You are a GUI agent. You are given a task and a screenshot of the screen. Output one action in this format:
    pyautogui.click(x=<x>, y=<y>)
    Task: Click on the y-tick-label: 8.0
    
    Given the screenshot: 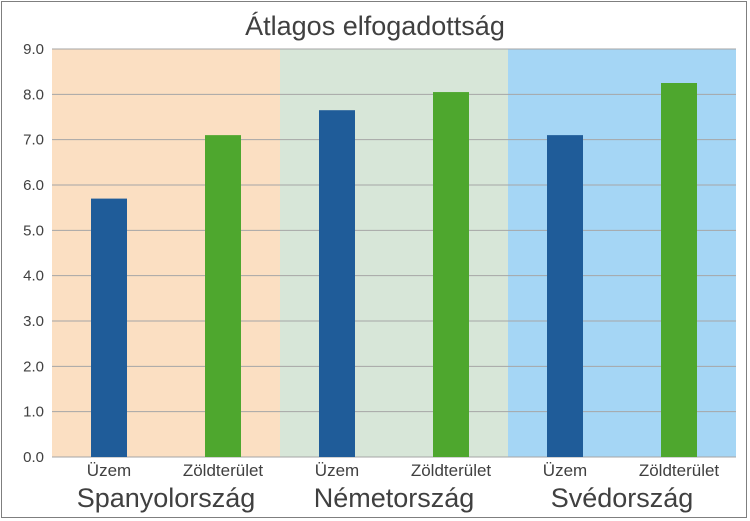 What is the action you would take?
    pyautogui.click(x=33, y=94)
    